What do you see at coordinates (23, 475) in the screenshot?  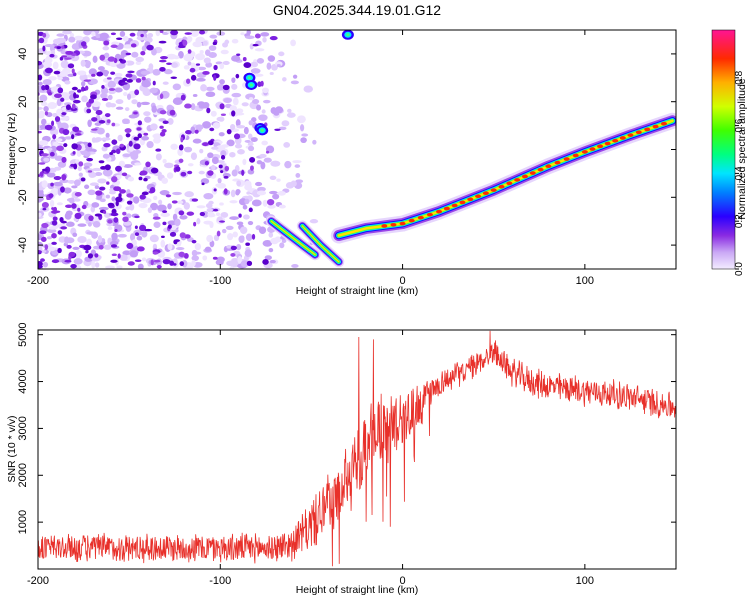 I see `snr-y-tick-label: 2000` at bounding box center [23, 475].